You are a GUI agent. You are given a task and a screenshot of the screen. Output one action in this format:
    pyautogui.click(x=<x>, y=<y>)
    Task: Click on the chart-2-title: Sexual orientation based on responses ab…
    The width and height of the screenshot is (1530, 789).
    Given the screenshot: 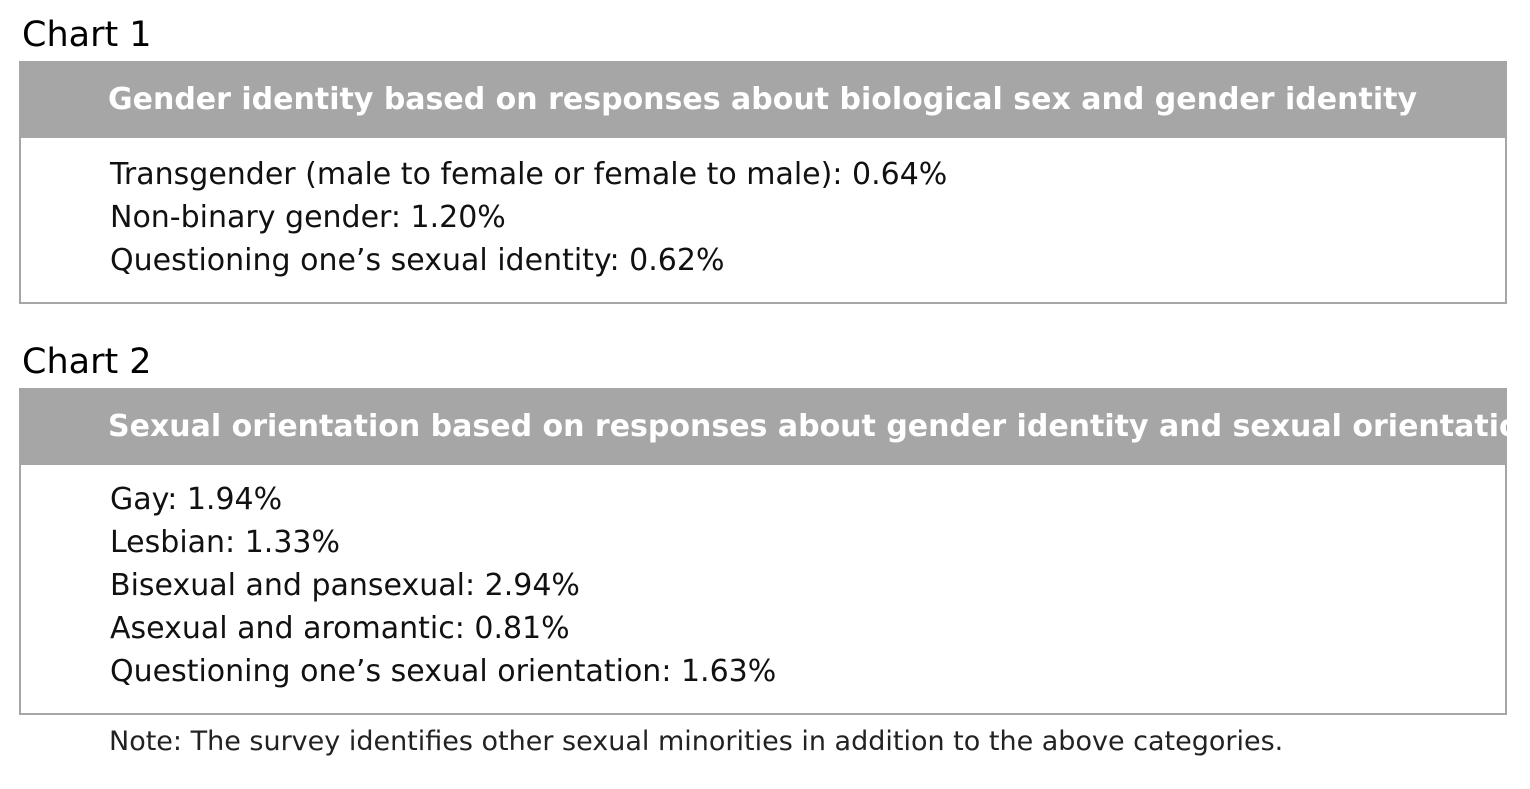 What is the action you would take?
    pyautogui.click(x=774, y=426)
    